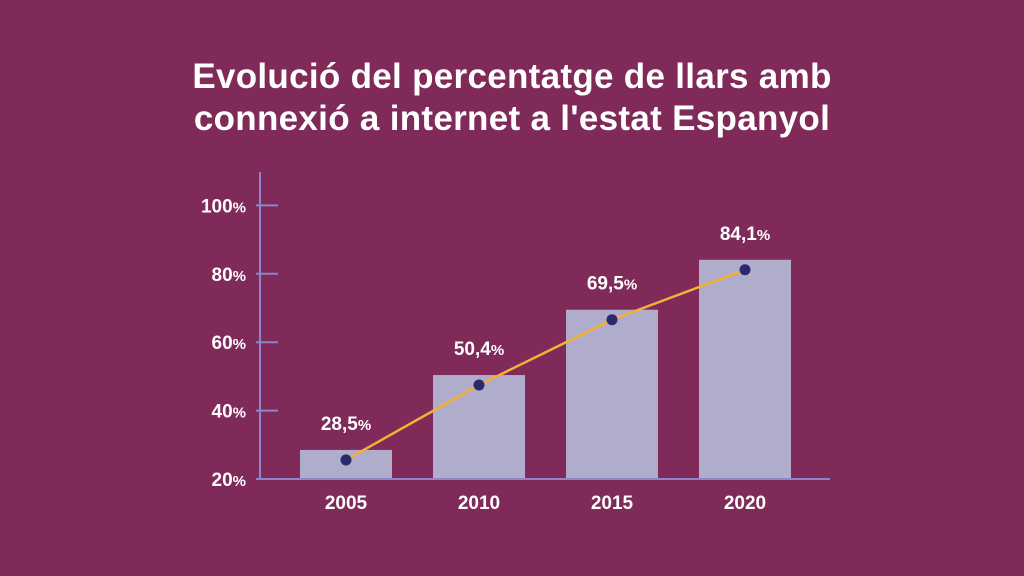  What do you see at coordinates (745, 503) in the screenshot?
I see `x-tick-label-2020: 2020` at bounding box center [745, 503].